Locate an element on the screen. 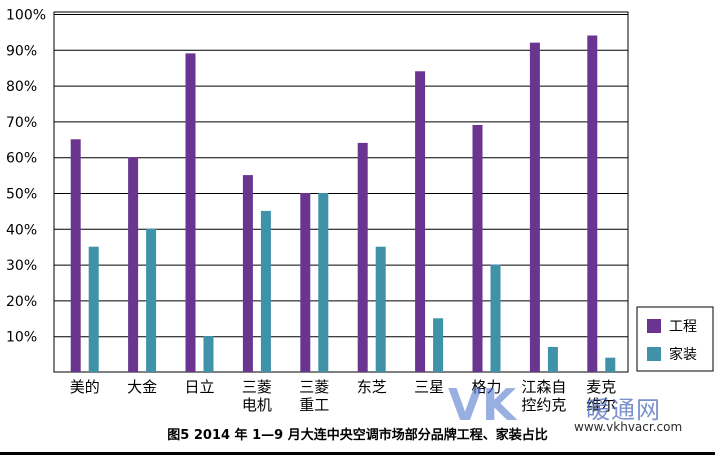 This screenshot has height=461, width=715. y-tick-label: 100% is located at coordinates (26, 16).